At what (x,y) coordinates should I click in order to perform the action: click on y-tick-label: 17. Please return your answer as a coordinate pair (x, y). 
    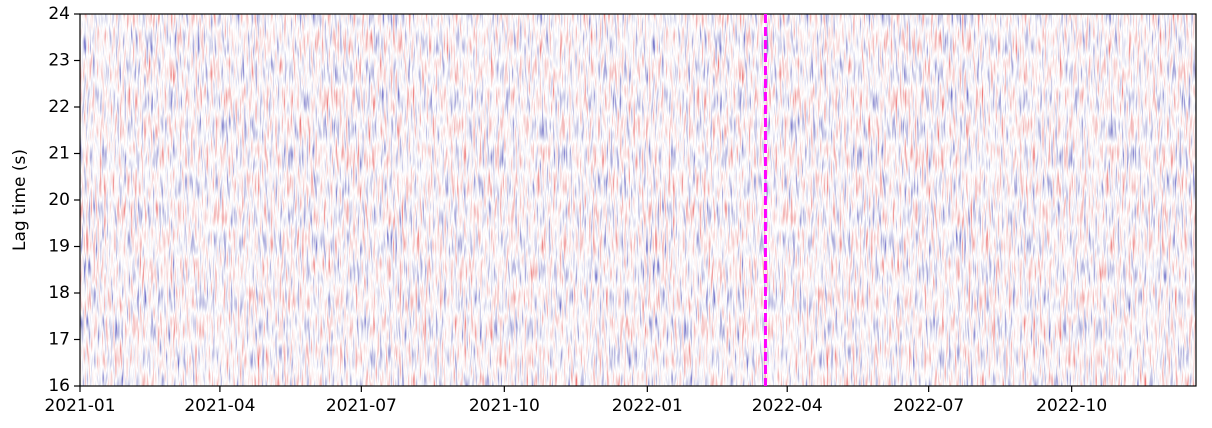
    Looking at the image, I should click on (59, 340).